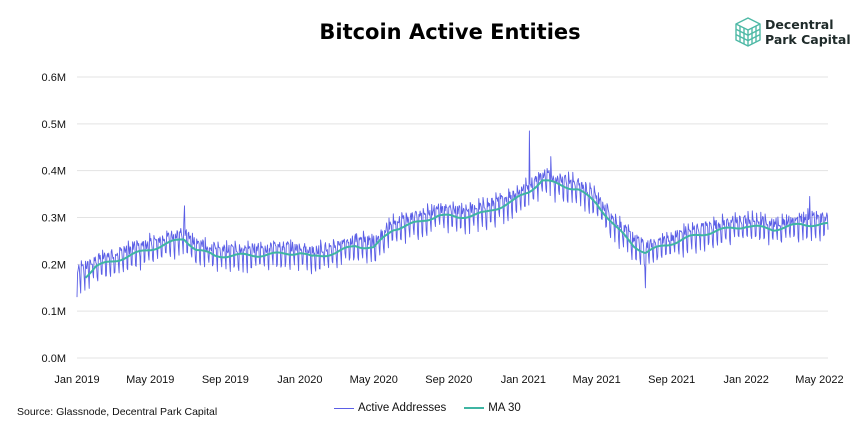  I want to click on legend-label-active-addresses: Active Addresses, so click(402, 408).